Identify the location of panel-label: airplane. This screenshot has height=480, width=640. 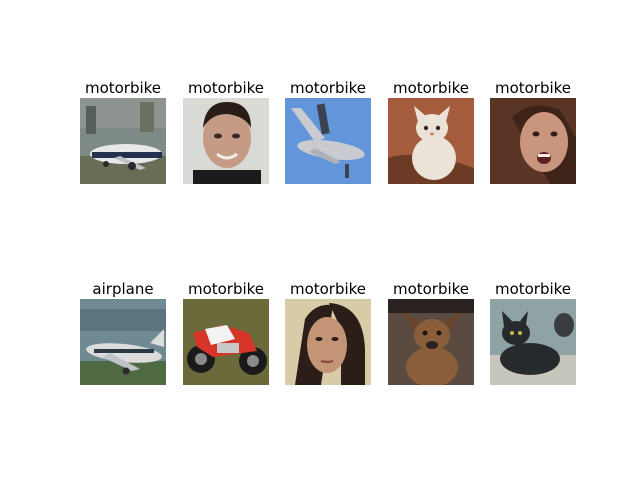
(123, 289).